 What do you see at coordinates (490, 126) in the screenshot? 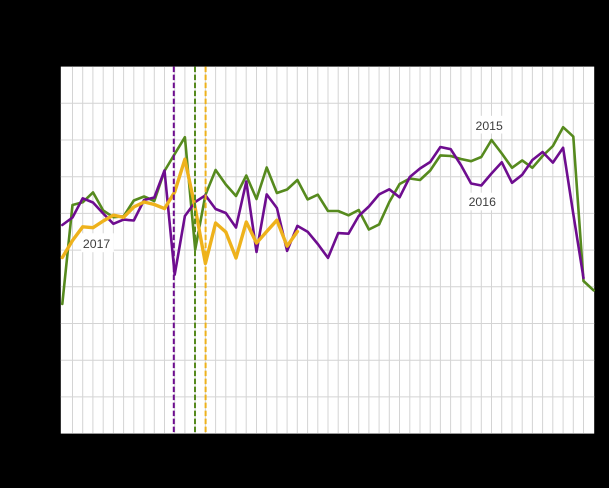
I see `svg-text: 2015` at bounding box center [490, 126].